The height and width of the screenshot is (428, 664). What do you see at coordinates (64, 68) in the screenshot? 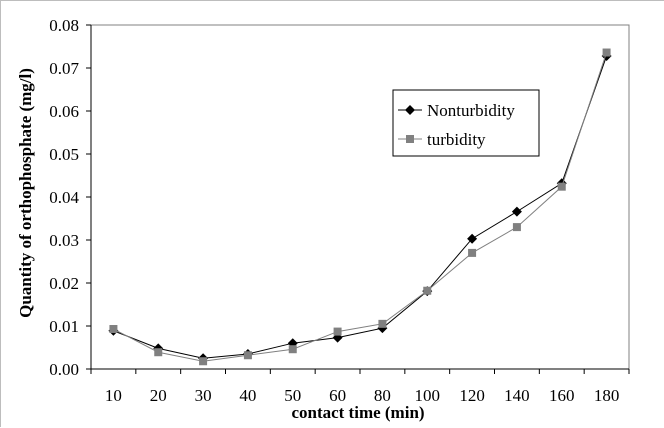
I see `y-tick-label: 0.07` at bounding box center [64, 68].